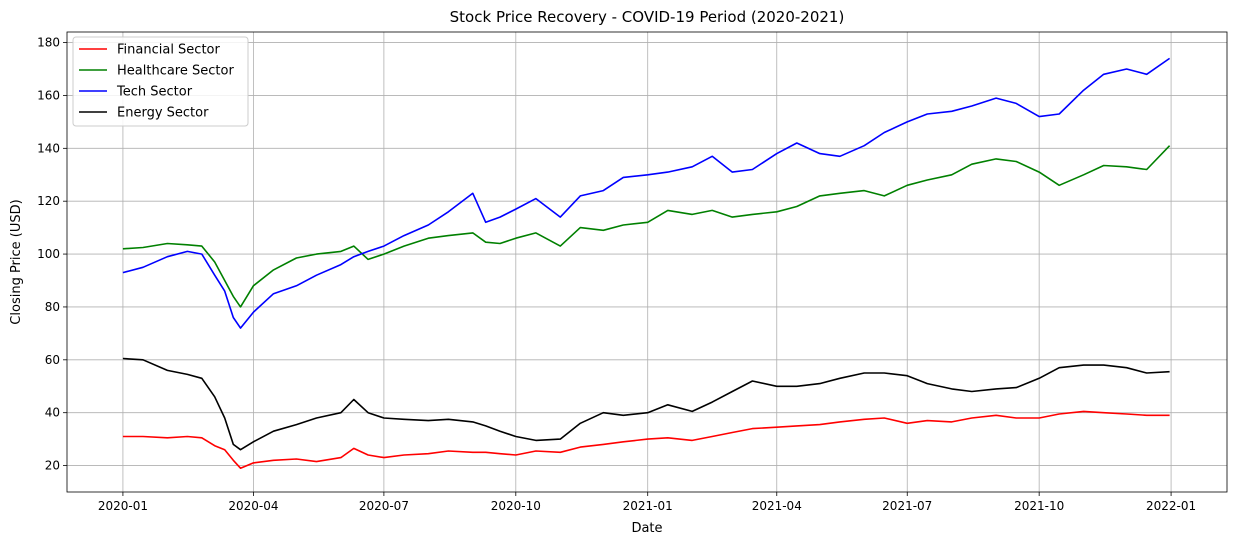  What do you see at coordinates (52, 466) in the screenshot?
I see `y-tick-label: 20` at bounding box center [52, 466].